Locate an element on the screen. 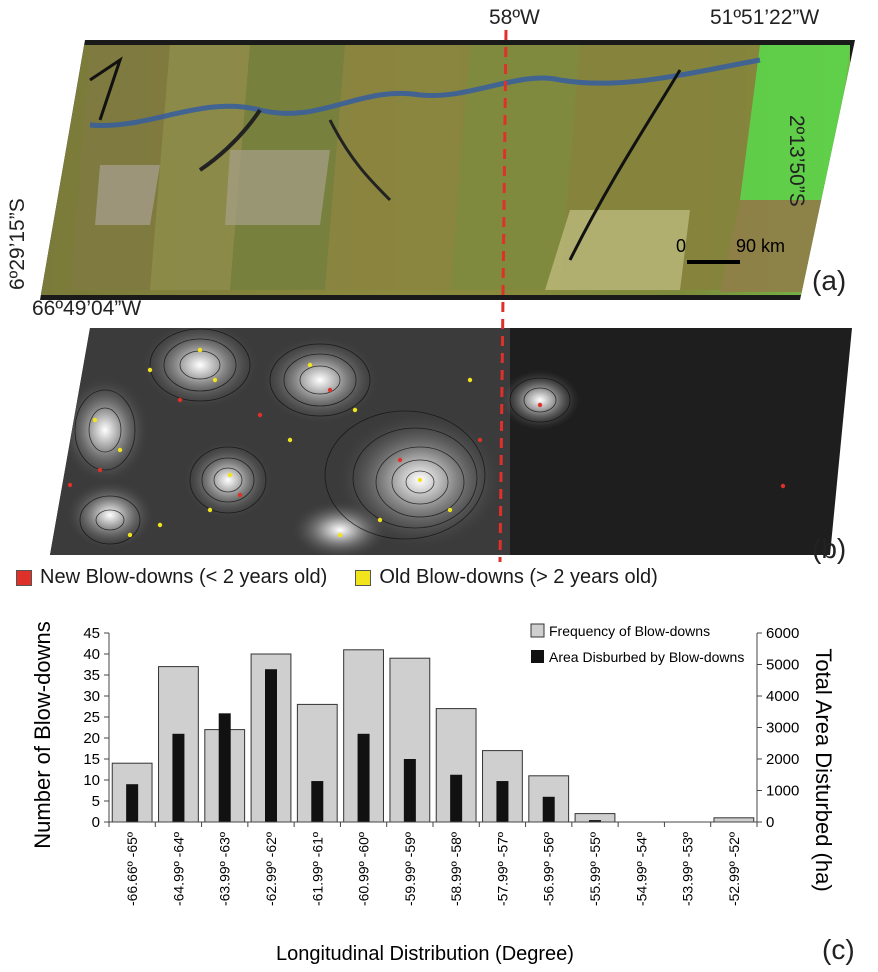  y2-tick-label: 1000 is located at coordinates (782, 791).